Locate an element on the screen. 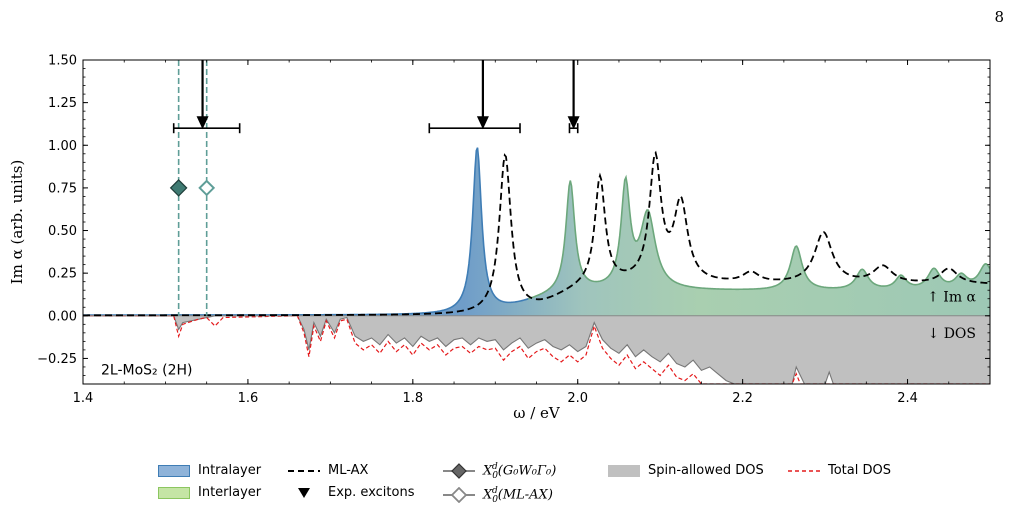  x0-mlax-marker is located at coordinates (207, 188).